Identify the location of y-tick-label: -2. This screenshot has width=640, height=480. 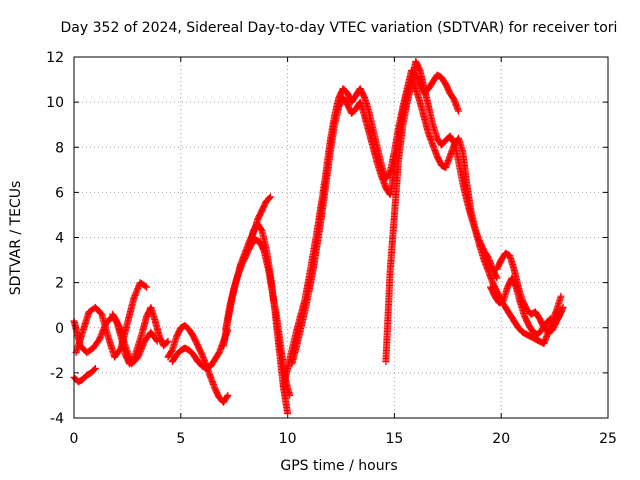
(57, 374).